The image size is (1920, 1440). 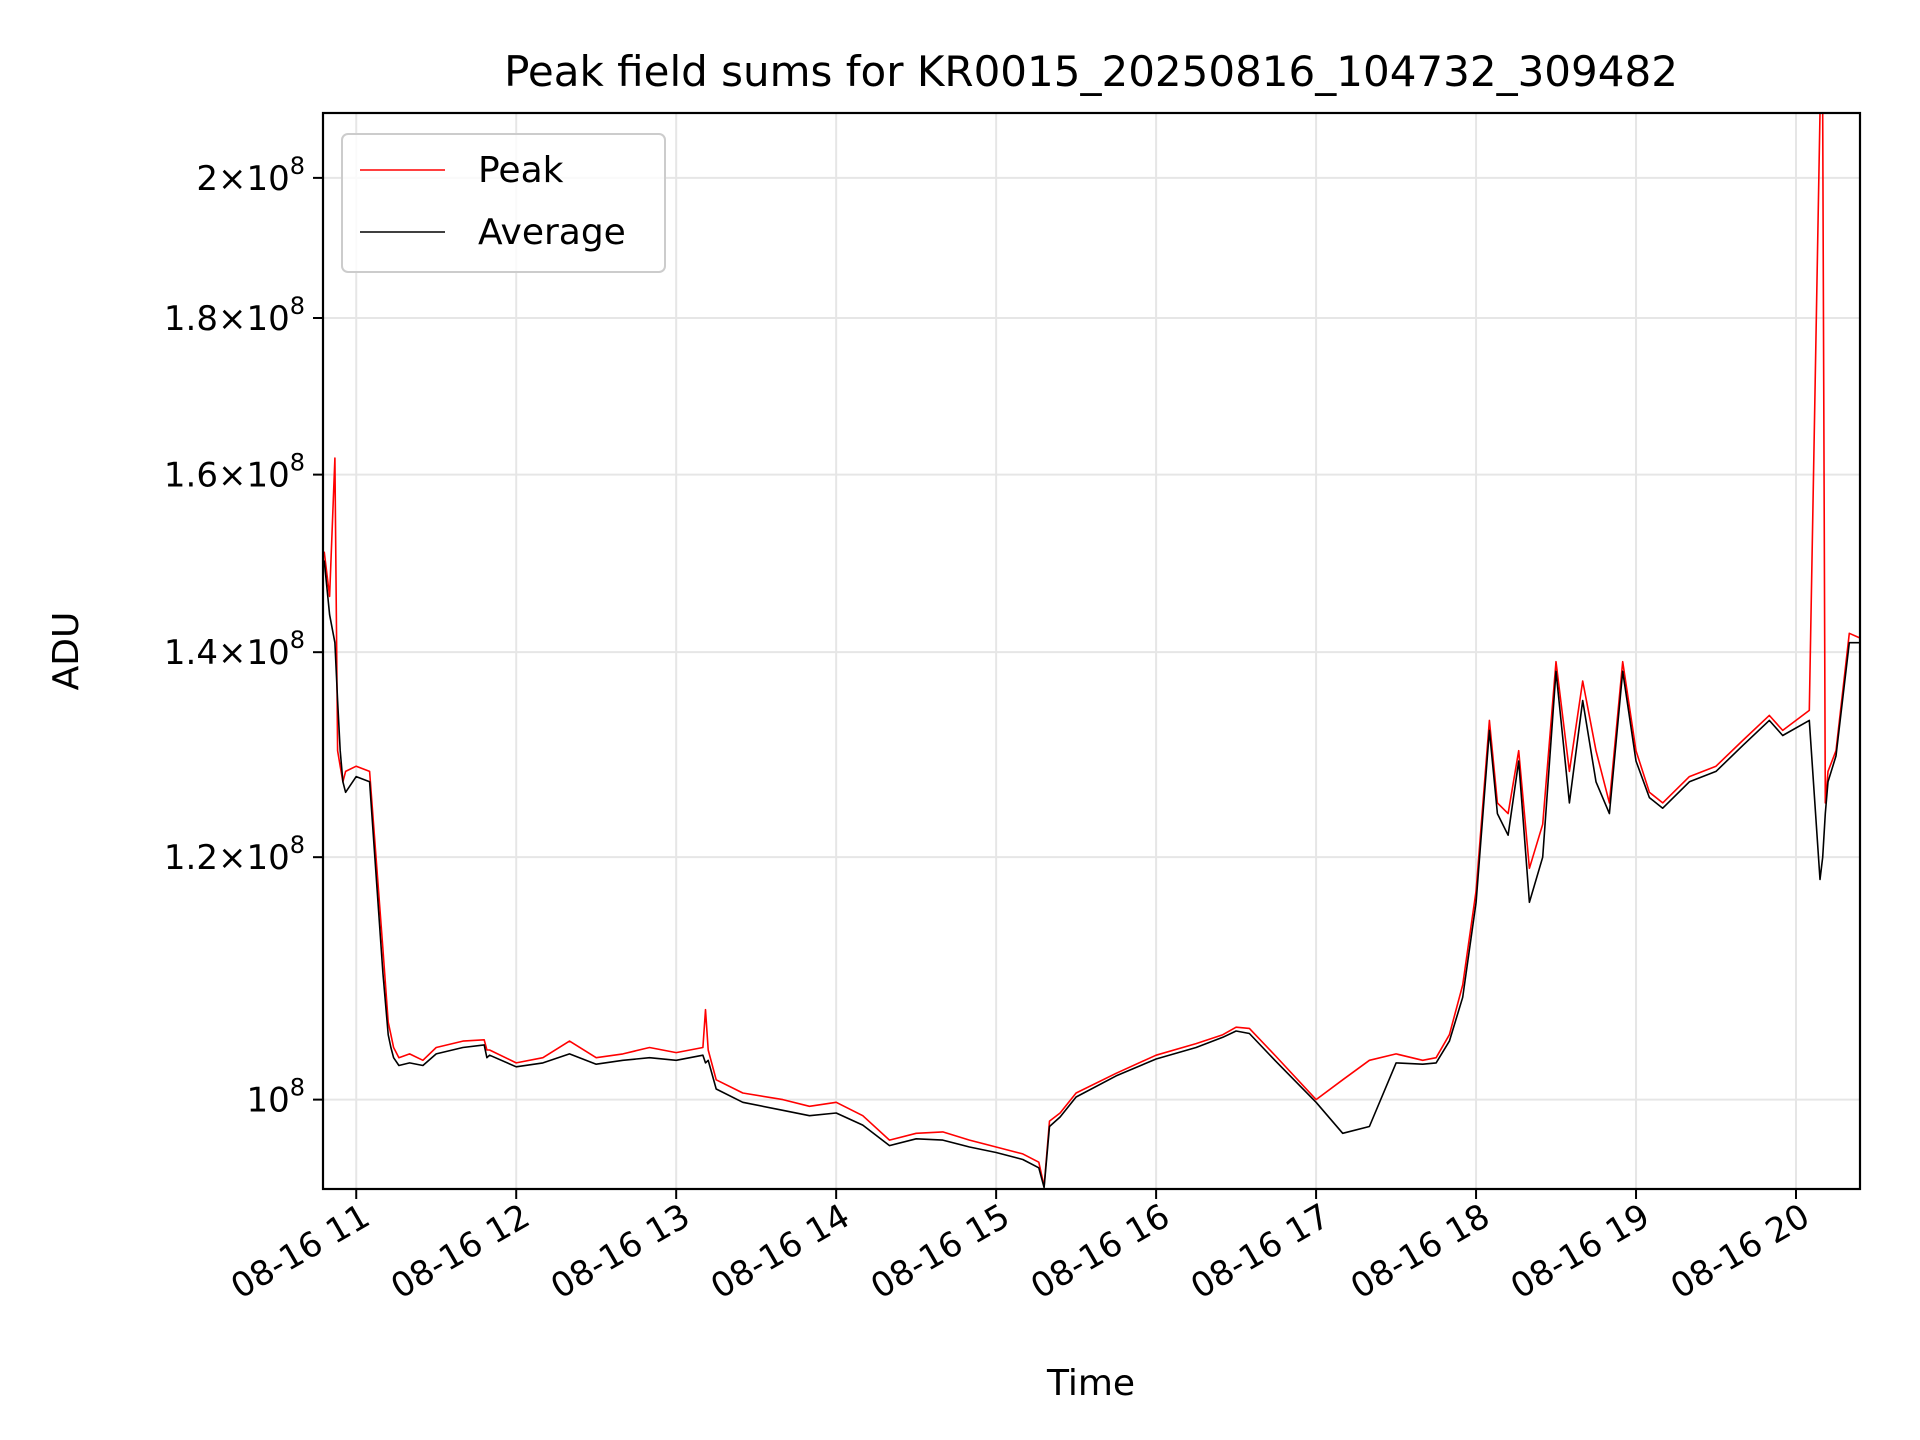 What do you see at coordinates (521, 170) in the screenshot?
I see `legend-label-peak: Peak` at bounding box center [521, 170].